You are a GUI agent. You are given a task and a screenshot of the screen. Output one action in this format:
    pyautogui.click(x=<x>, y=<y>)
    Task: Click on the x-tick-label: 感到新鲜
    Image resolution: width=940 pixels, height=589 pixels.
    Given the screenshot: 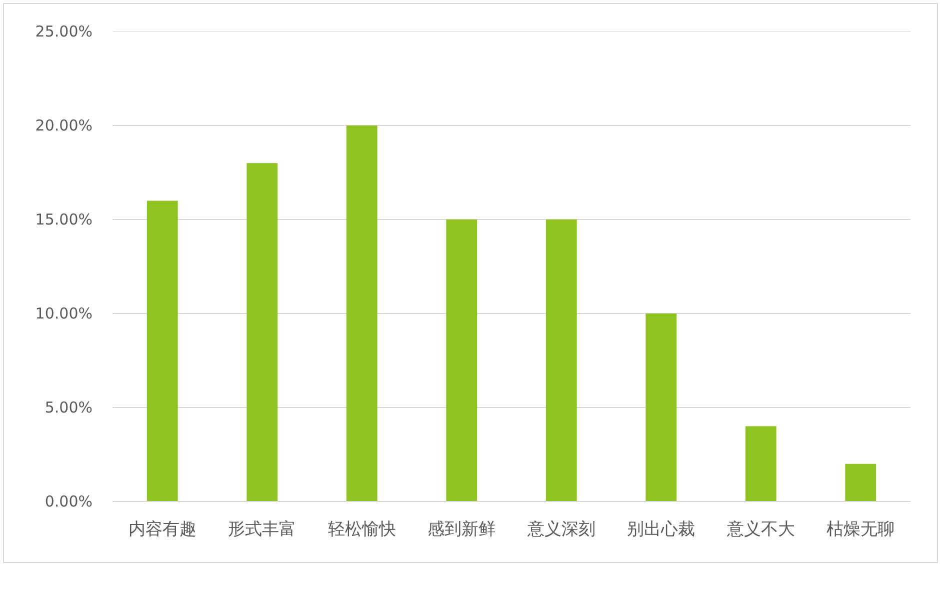 What is the action you would take?
    pyautogui.click(x=462, y=530)
    